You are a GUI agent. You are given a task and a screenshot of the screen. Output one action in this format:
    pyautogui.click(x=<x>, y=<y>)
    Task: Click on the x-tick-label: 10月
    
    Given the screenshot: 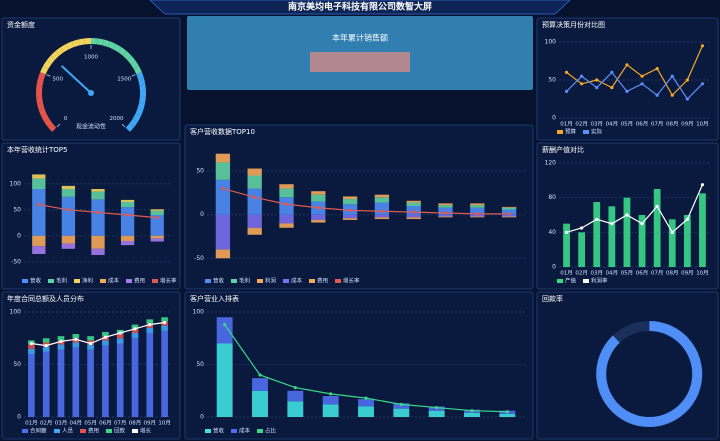 What is the action you would take?
    pyautogui.click(x=164, y=423)
    